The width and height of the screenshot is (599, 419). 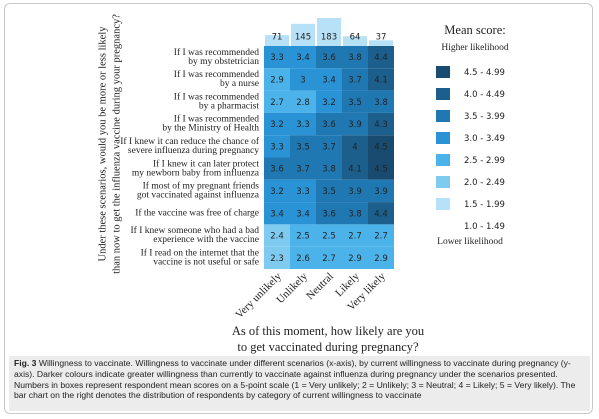 I want to click on row-label: If the vaccine was free of charge, so click(x=197, y=212).